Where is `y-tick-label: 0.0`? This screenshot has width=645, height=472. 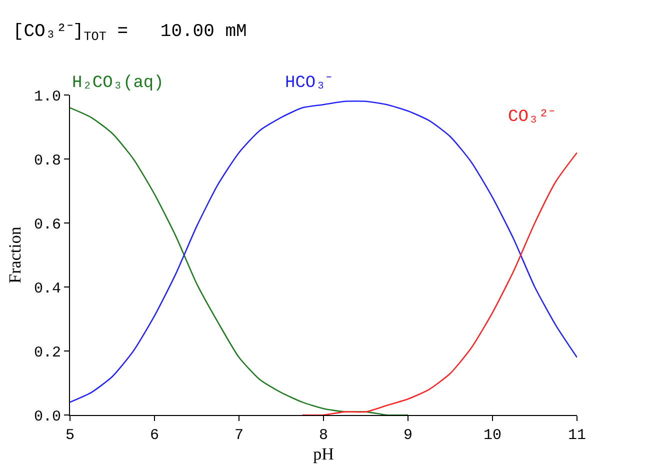
y-tick-label: 0.0 is located at coordinates (47, 417).